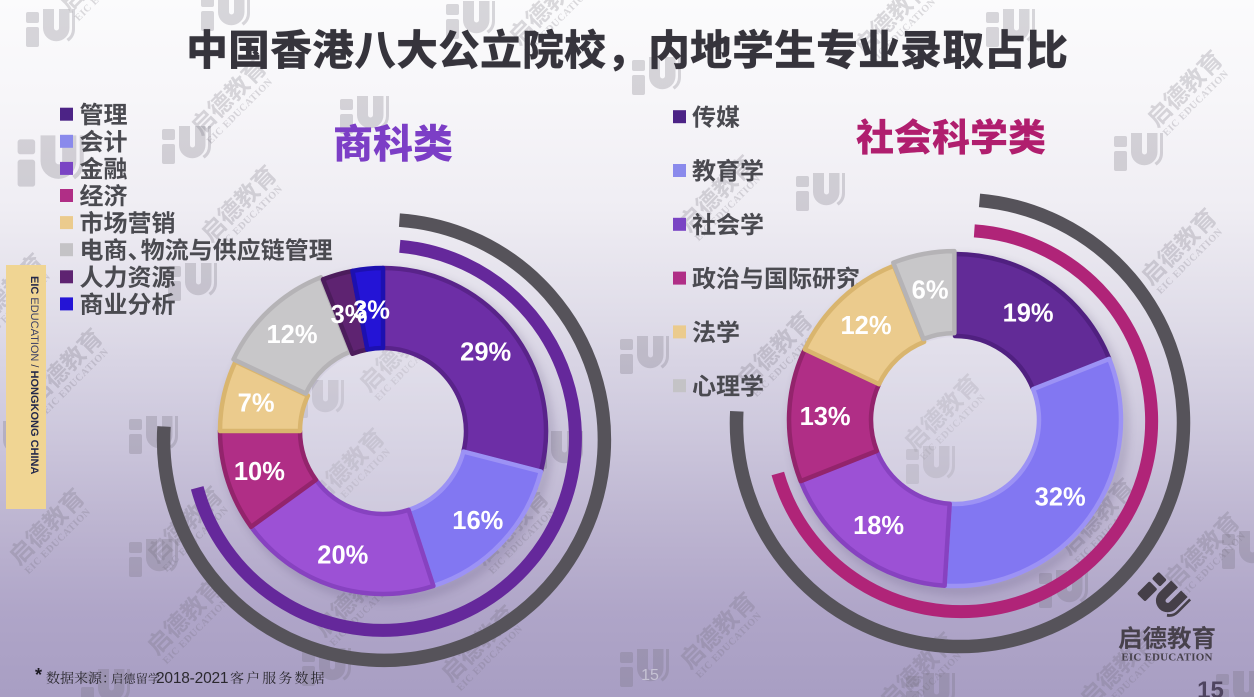 This screenshot has width=1254, height=697. Describe the element at coordinates (1028, 314) in the screenshot. I see `svg-text: 19%` at that location.